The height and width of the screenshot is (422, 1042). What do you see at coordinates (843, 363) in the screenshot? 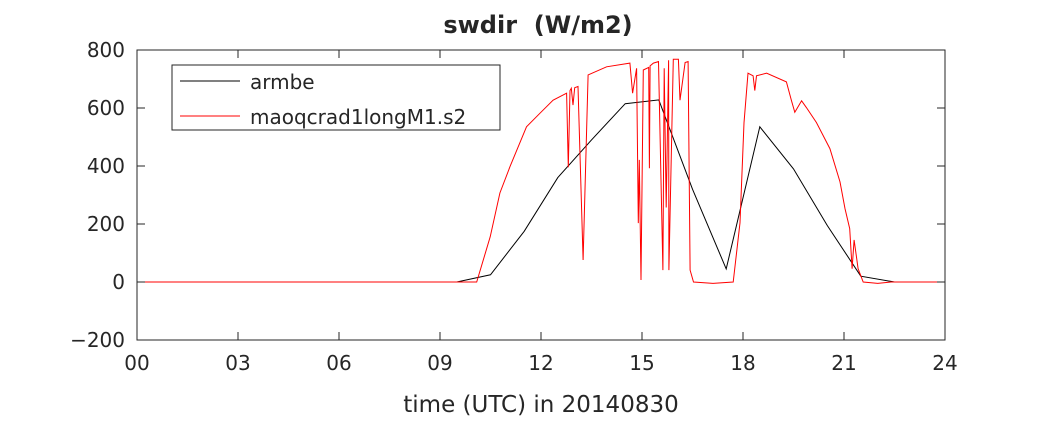
I see `x-tick-label: 21` at bounding box center [843, 363].